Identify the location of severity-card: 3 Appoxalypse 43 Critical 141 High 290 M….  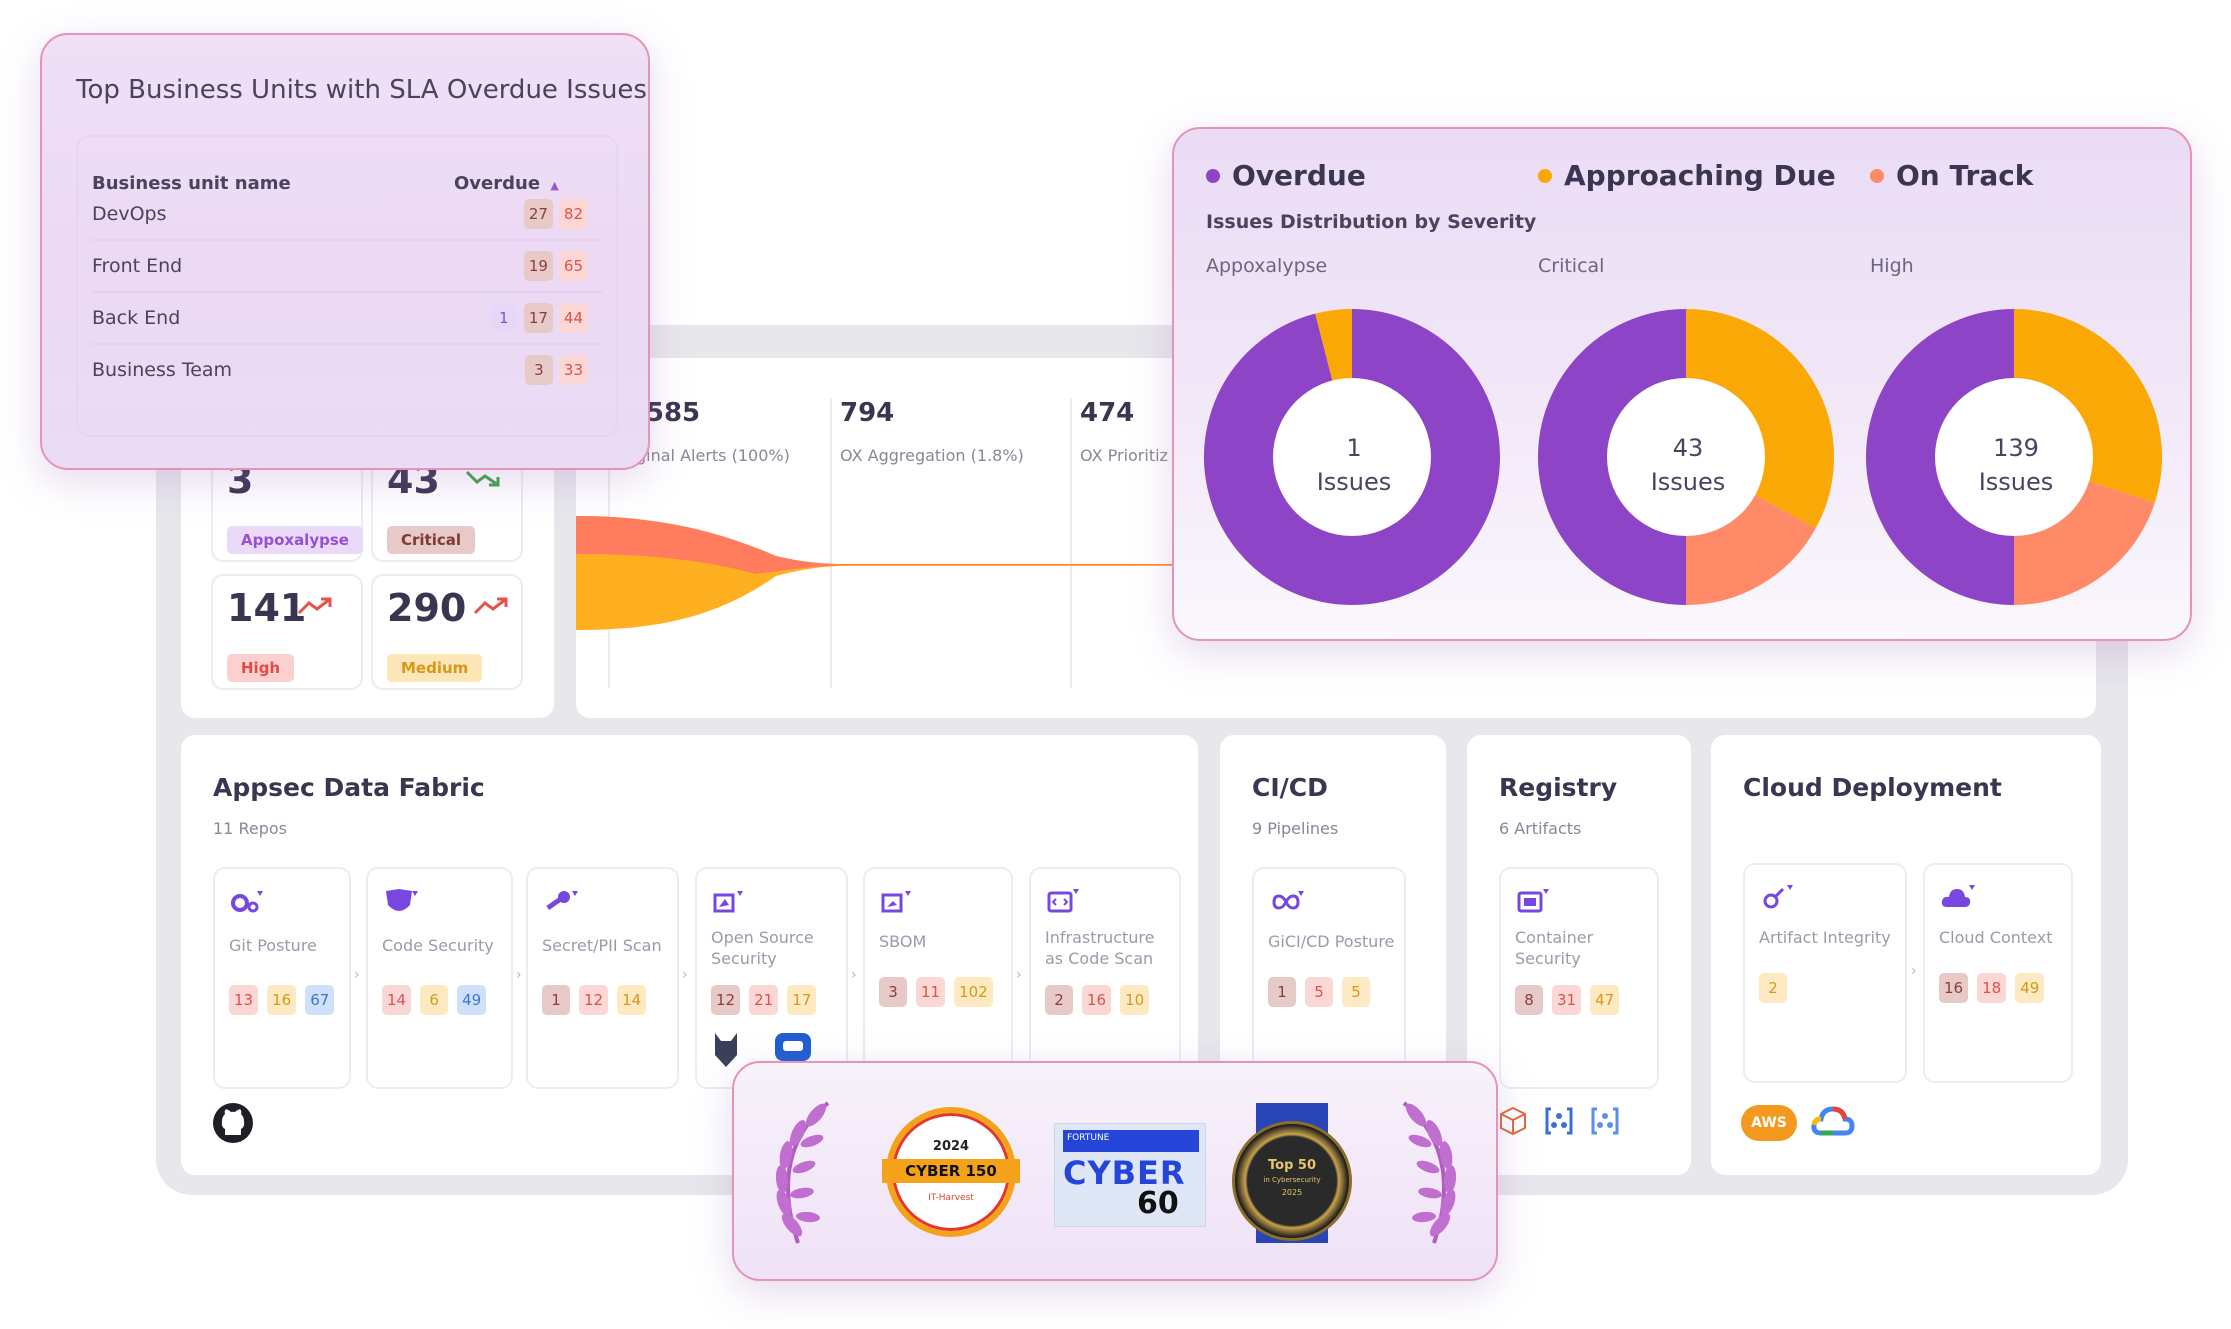
(367, 579).